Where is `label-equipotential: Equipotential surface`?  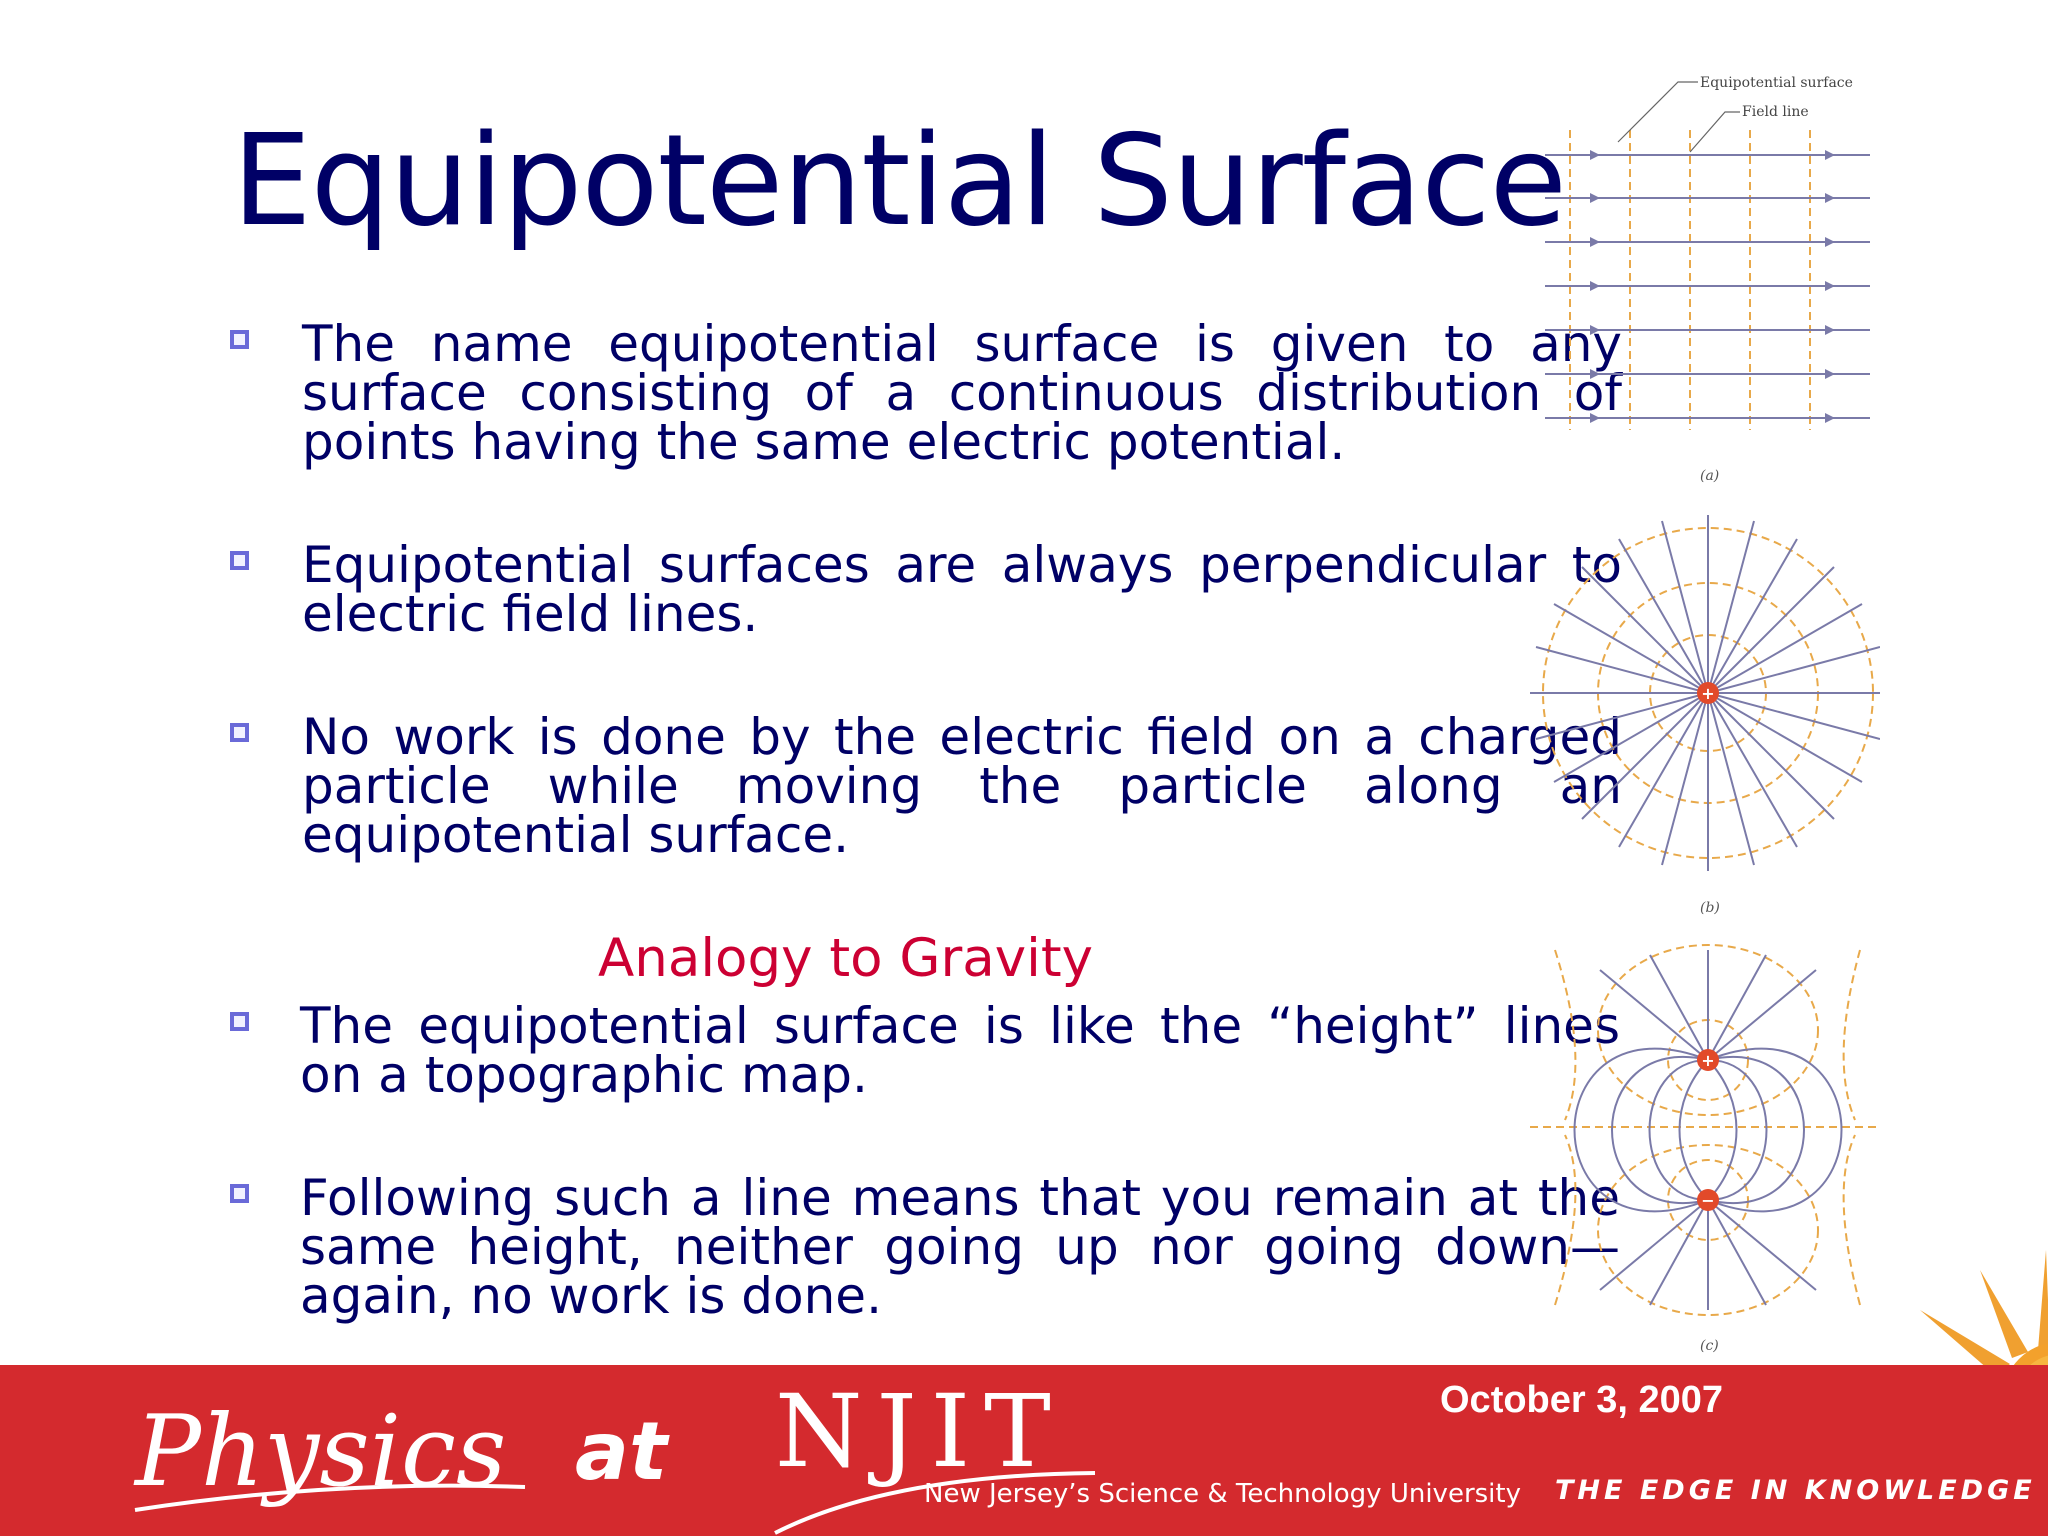 label-equipotential: Equipotential surface is located at coordinates (1776, 83).